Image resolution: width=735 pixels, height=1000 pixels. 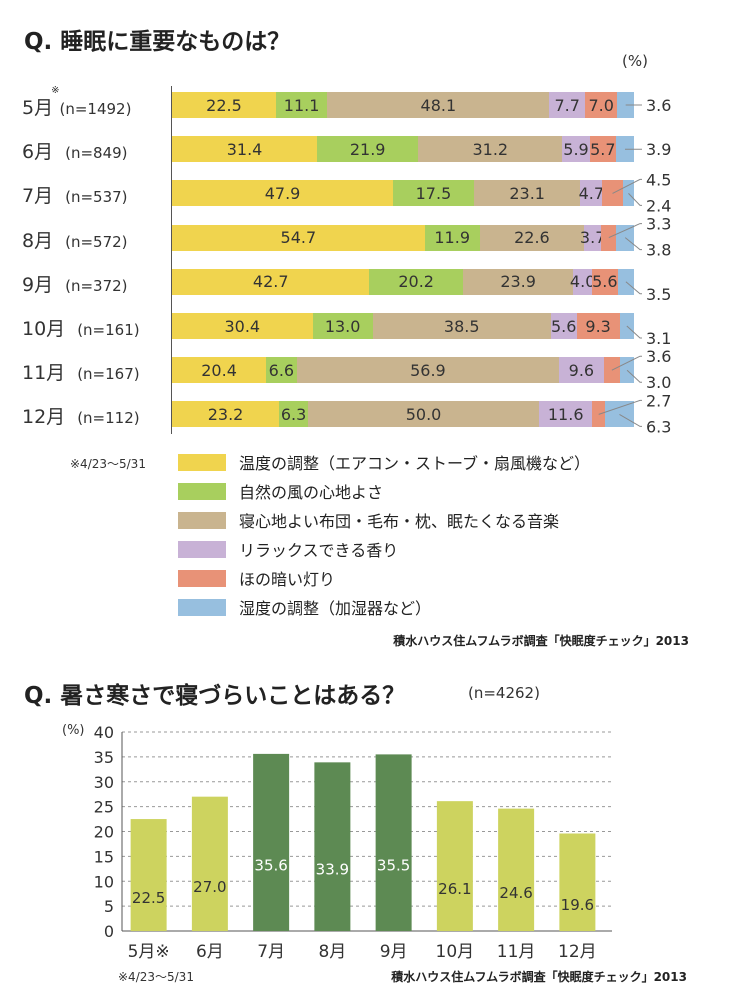 I want to click on chart1-data-label: 11.1, so click(x=301, y=105).